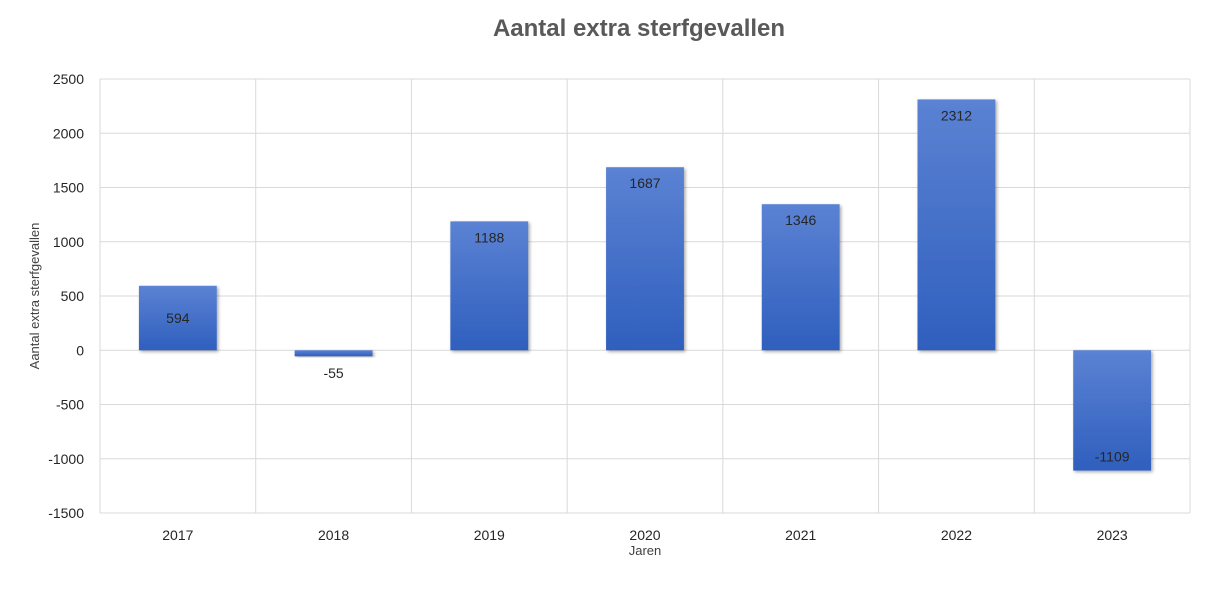  I want to click on y-tick-label: 2500, so click(68, 79).